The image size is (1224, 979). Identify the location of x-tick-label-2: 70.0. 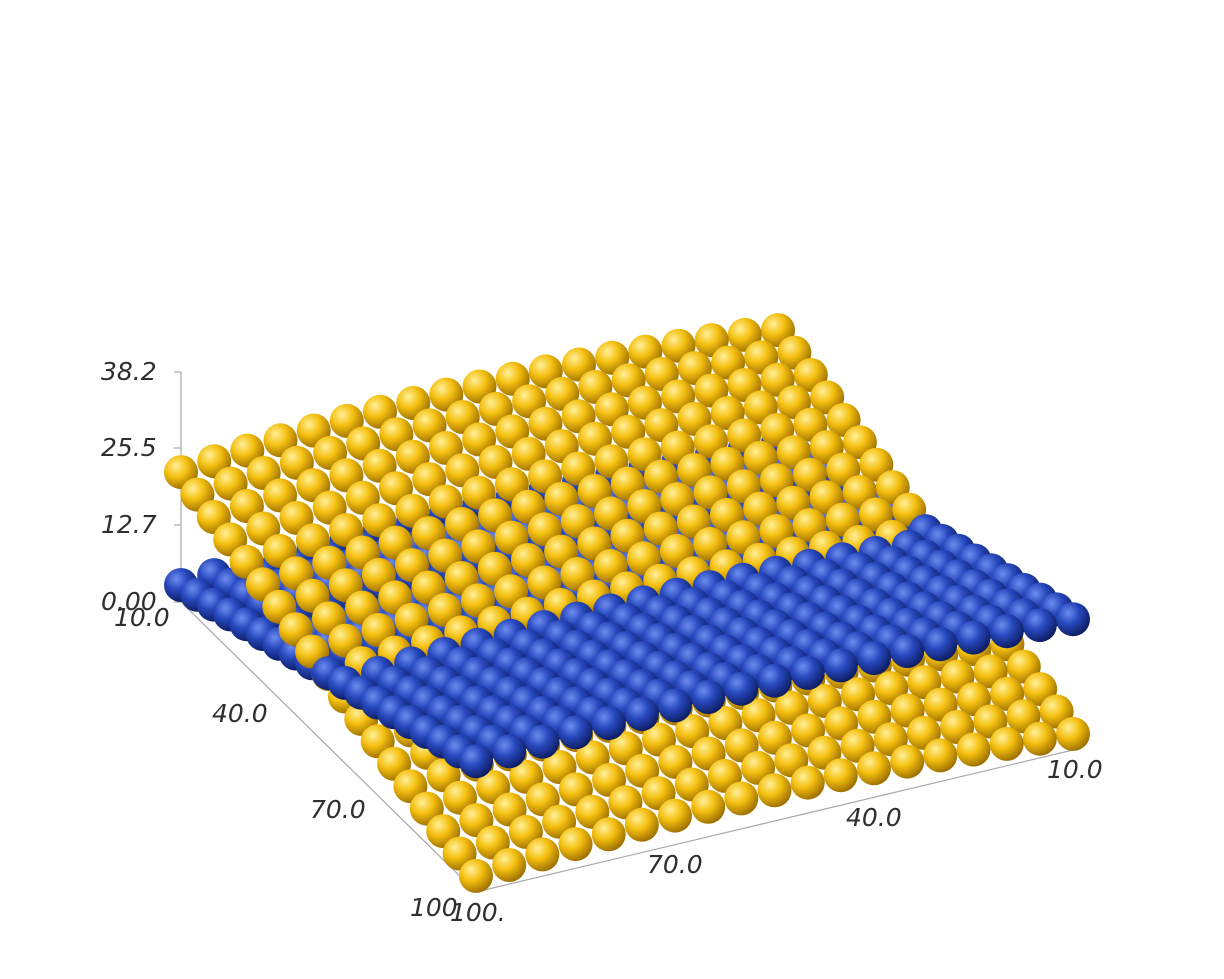
(675, 864).